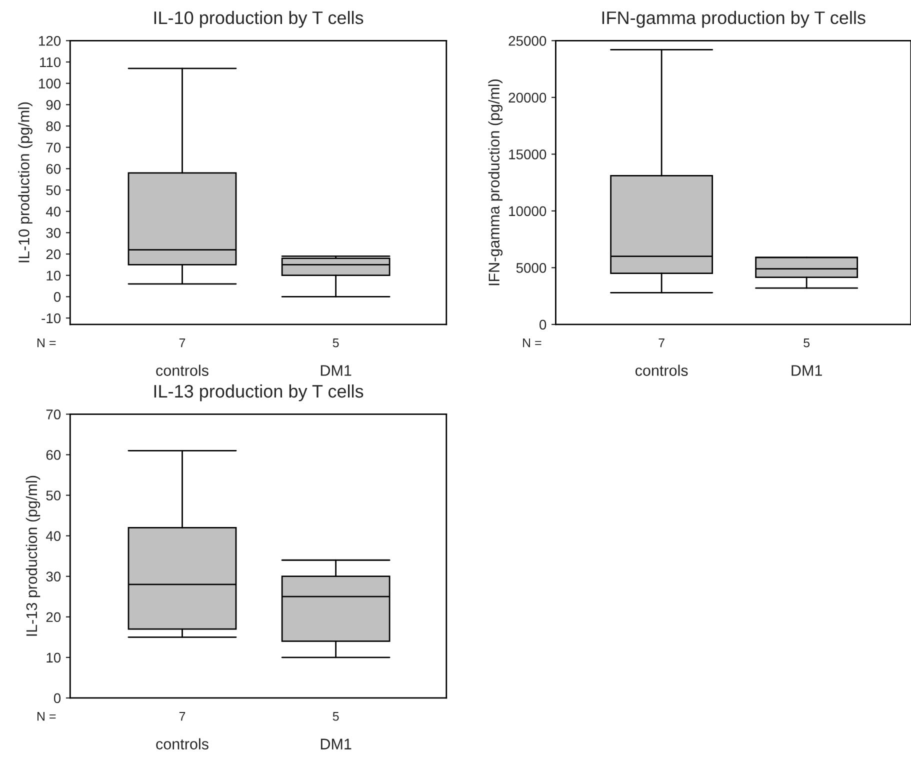 This screenshot has width=911, height=767. What do you see at coordinates (531, 268) in the screenshot?
I see `y-tick-label: 5000` at bounding box center [531, 268].